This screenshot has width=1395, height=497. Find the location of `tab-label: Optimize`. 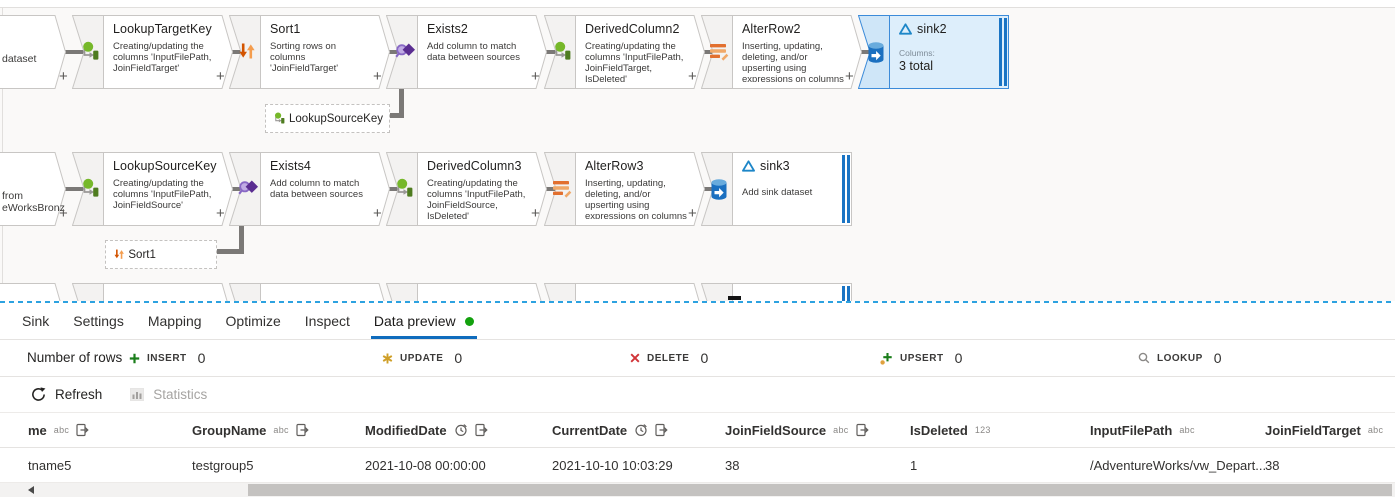

tab-label: Optimize is located at coordinates (253, 321).